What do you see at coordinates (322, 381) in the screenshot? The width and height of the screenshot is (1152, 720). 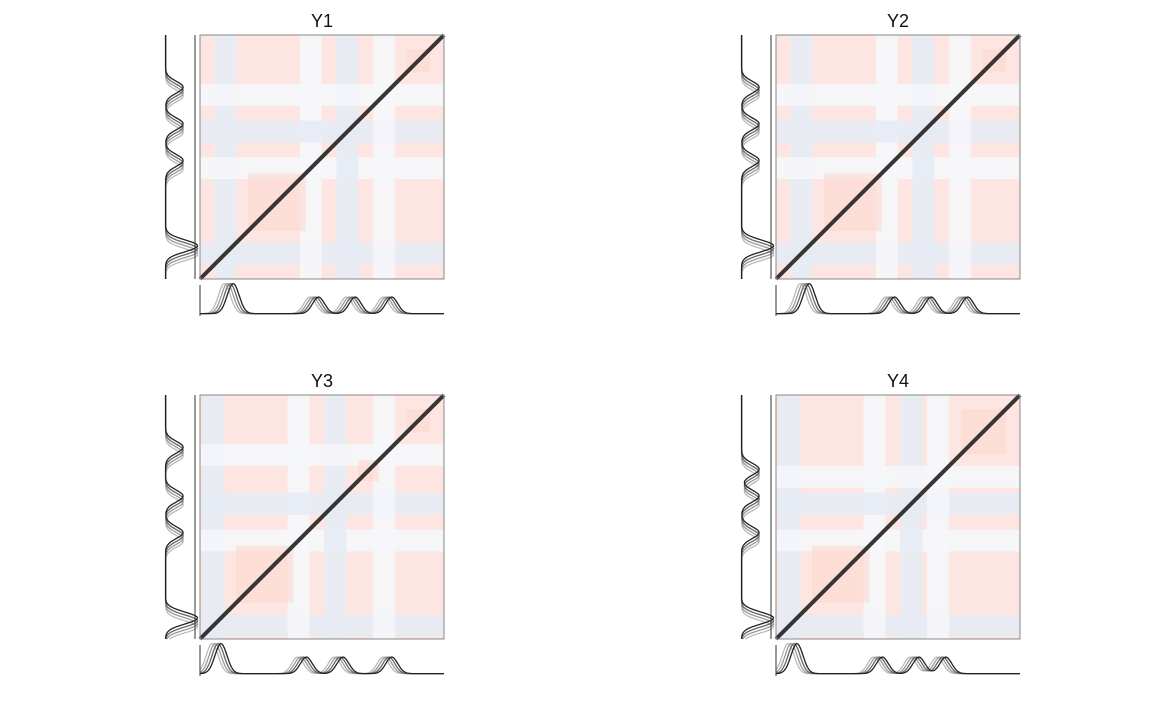 I see `panel-title: Y3` at bounding box center [322, 381].